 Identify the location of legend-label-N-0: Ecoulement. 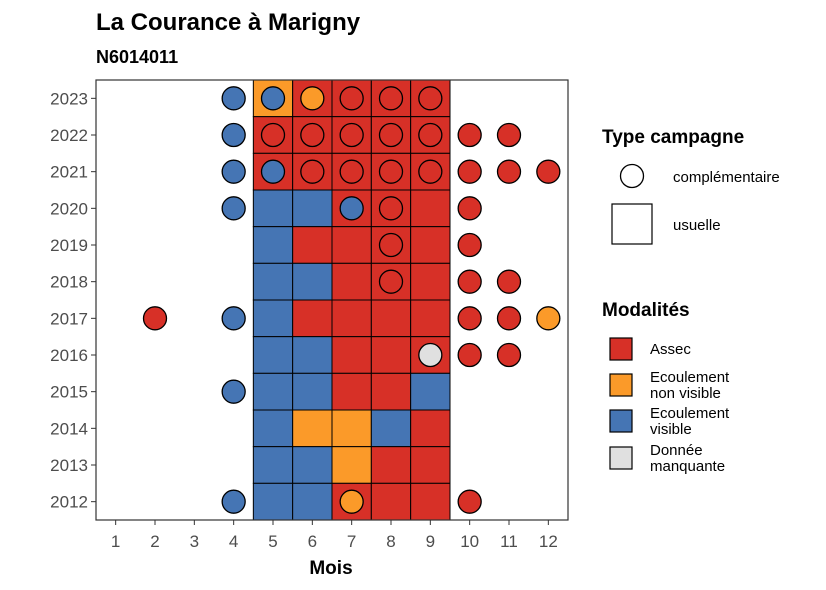
(690, 377).